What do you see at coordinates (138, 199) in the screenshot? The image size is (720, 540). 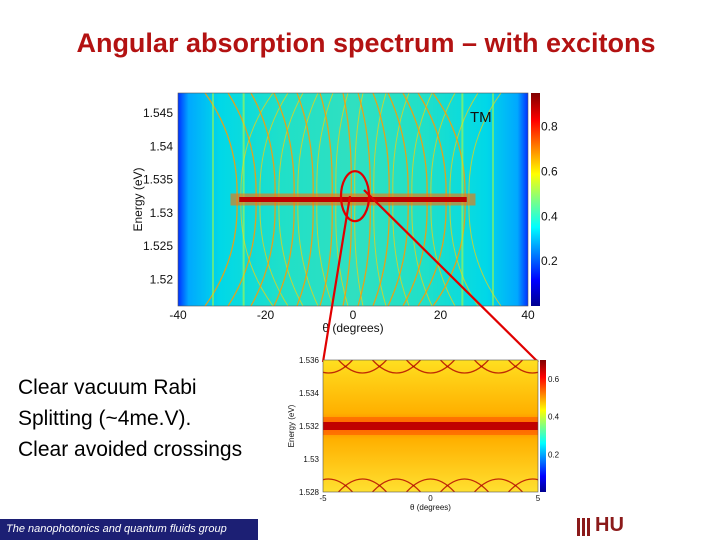 I see `y-axis-label: Energy (eV)` at bounding box center [138, 199].